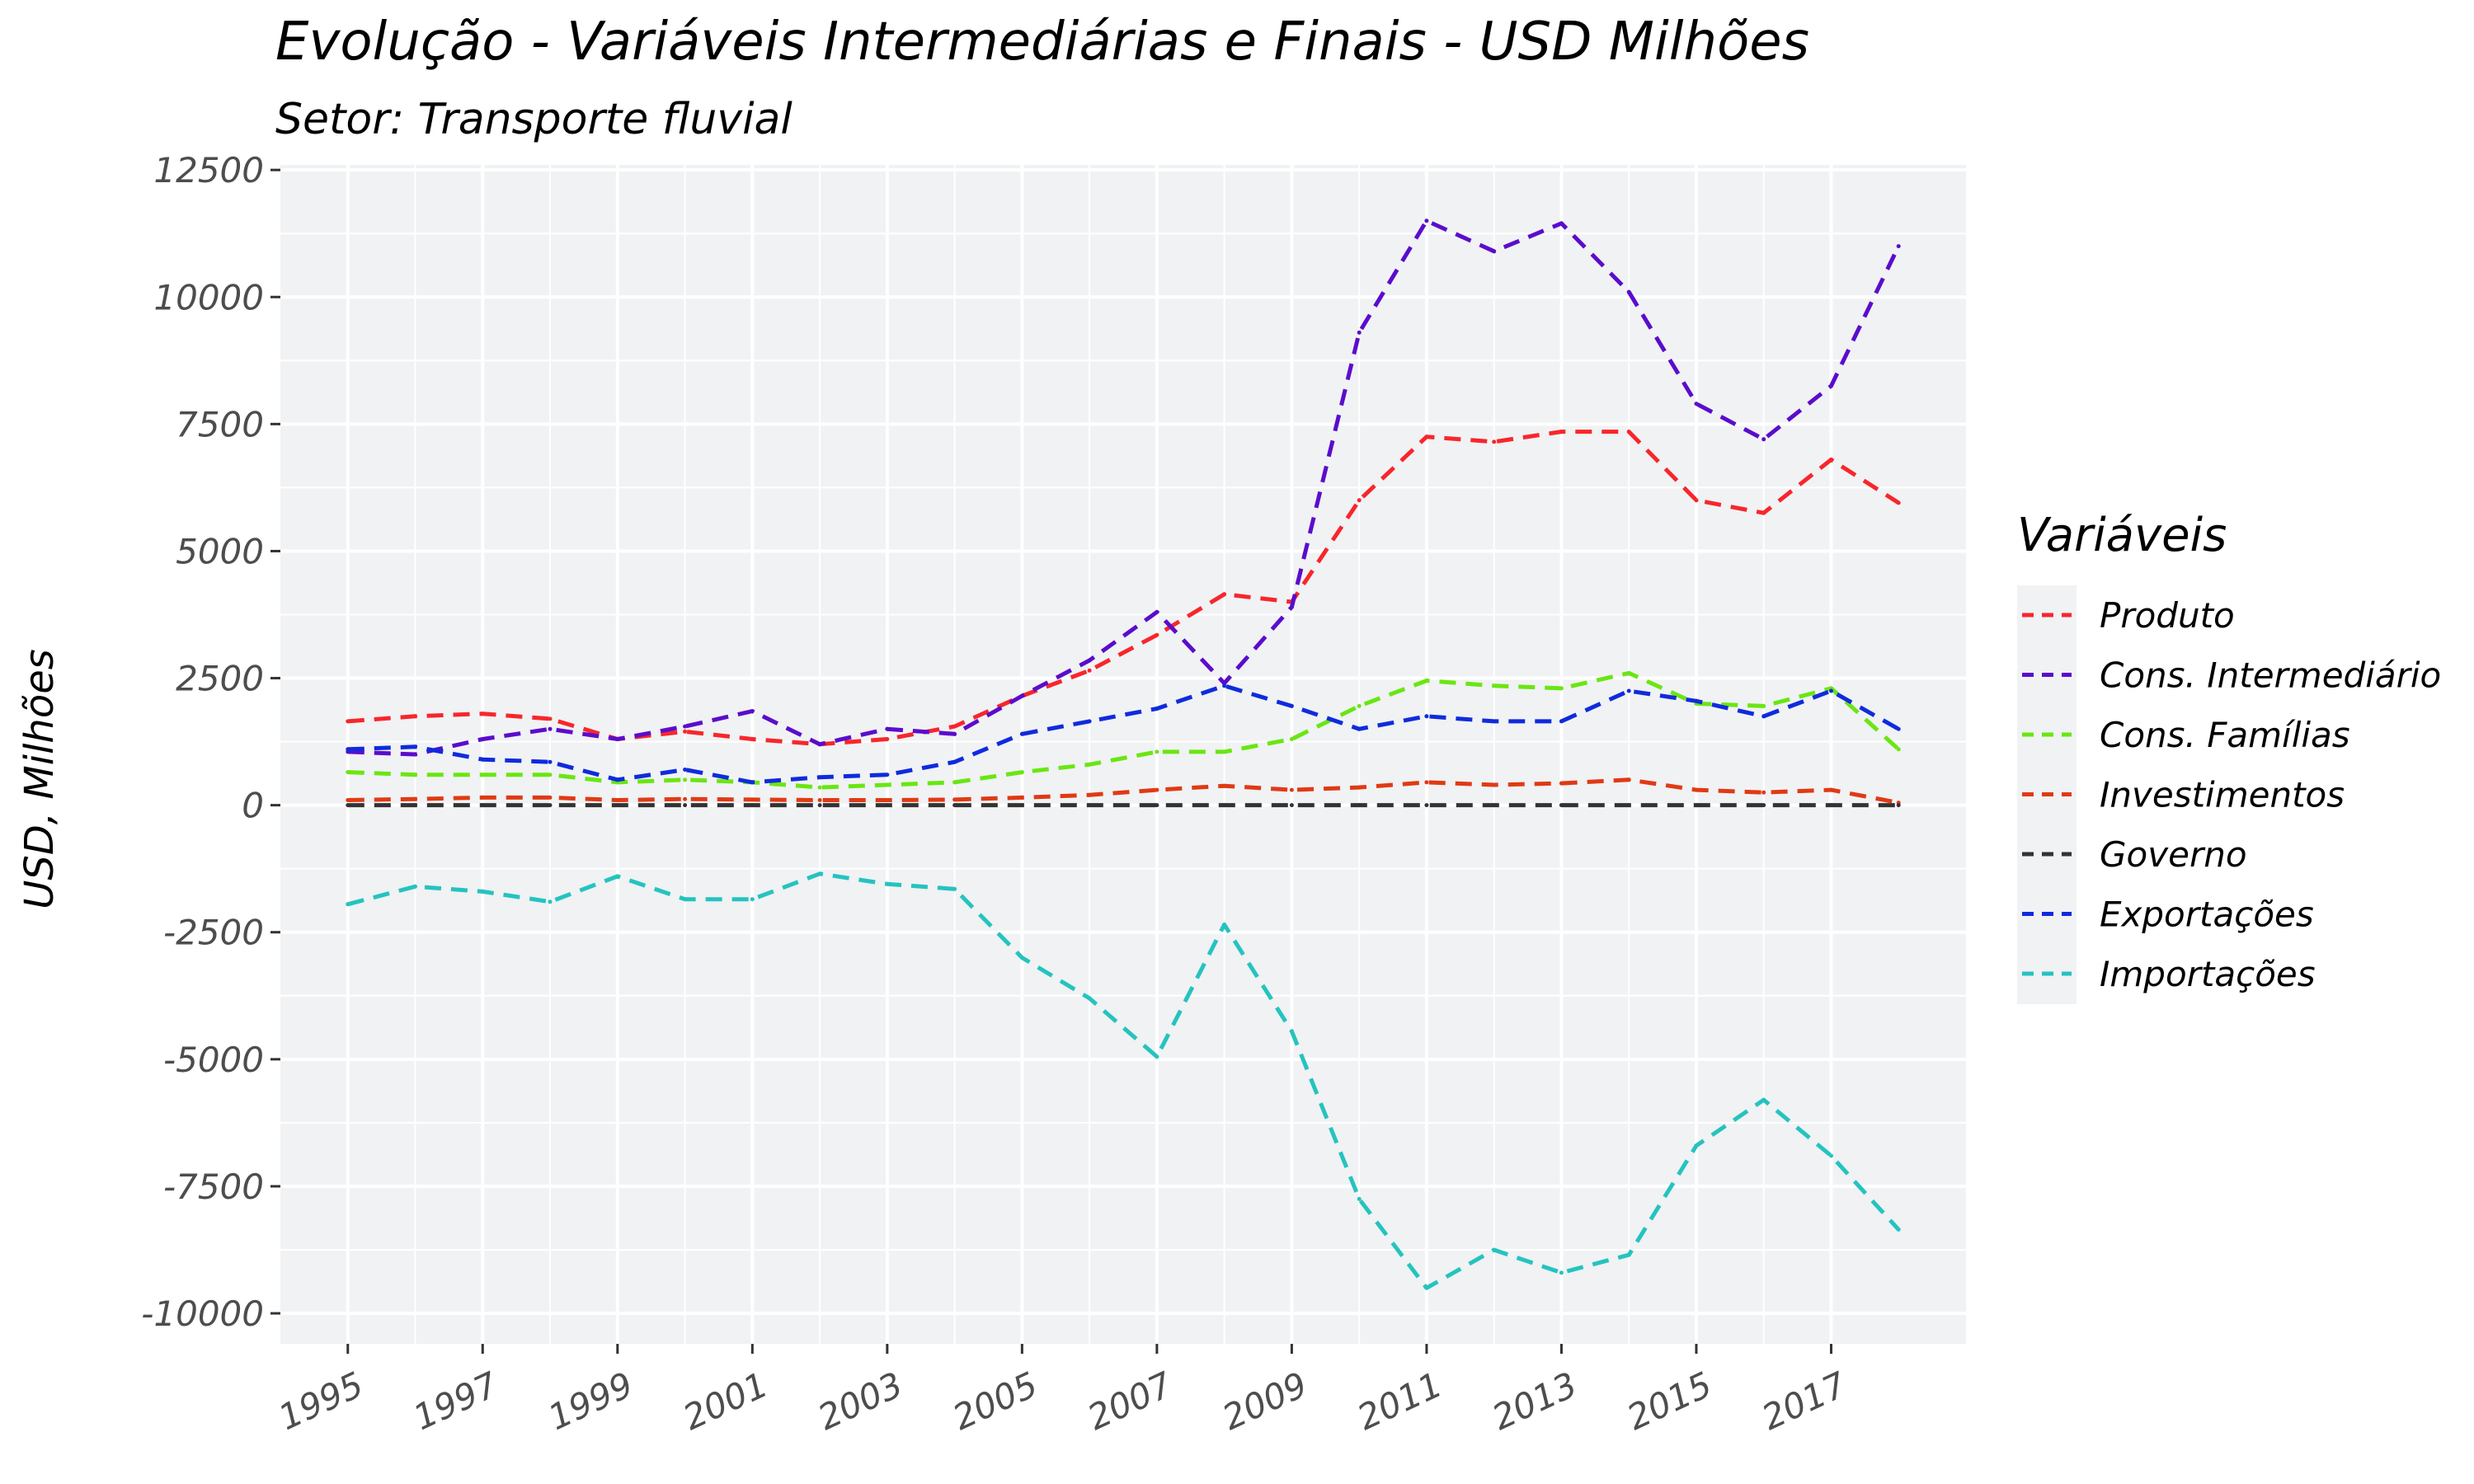 The height and width of the screenshot is (1484, 2474). Describe the element at coordinates (253, 806) in the screenshot. I see `y-tick-label: 0` at that location.